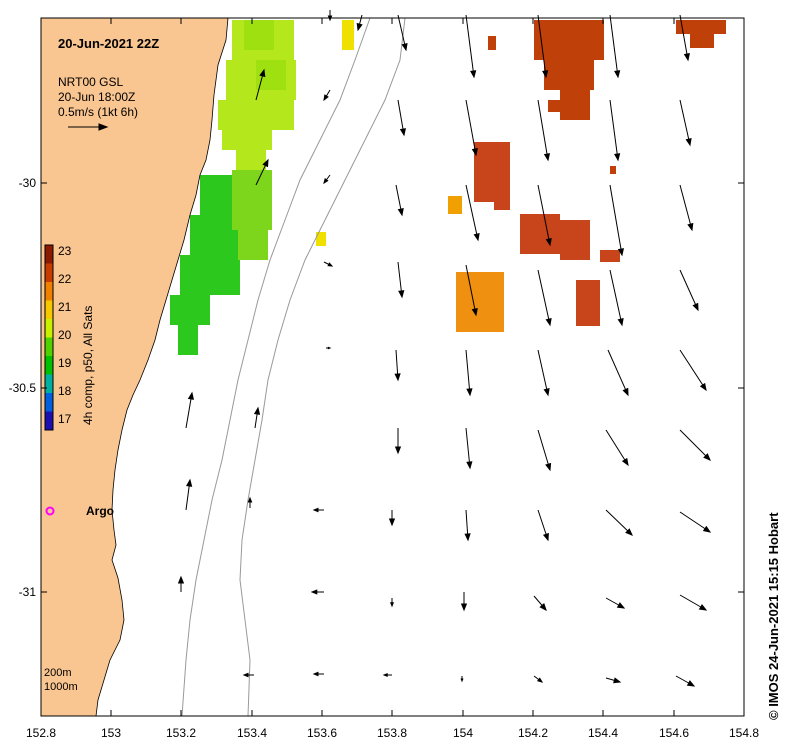 The height and width of the screenshot is (750, 789). Describe the element at coordinates (100, 511) in the screenshot. I see `argo-label: Argo` at that location.